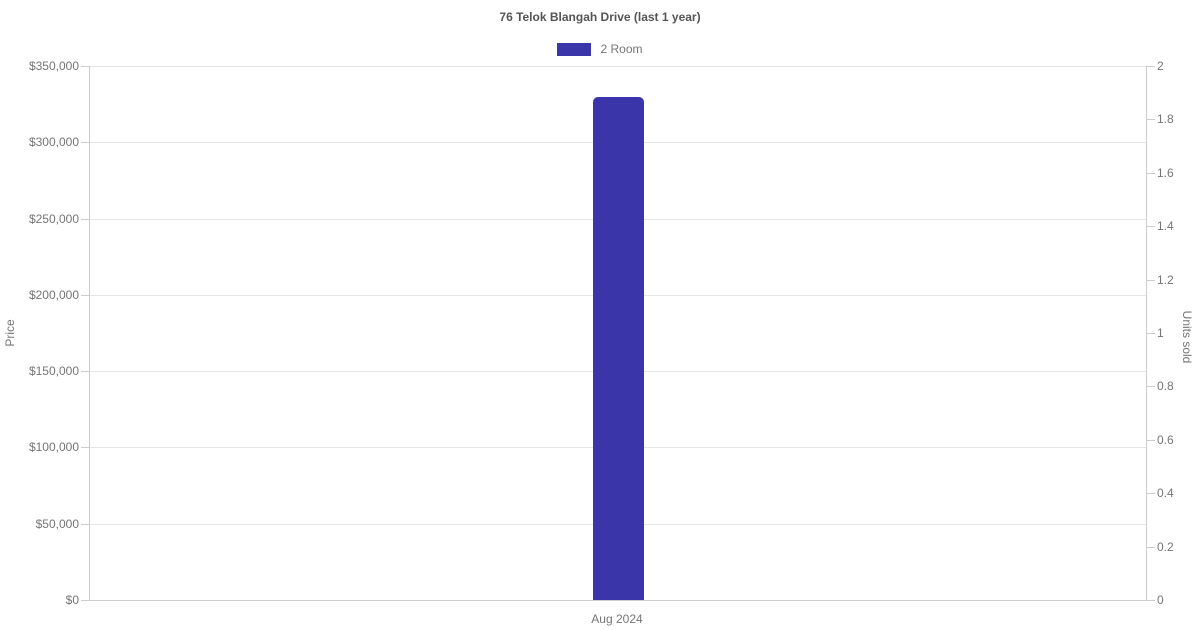  I want to click on y-axis-right-tick-label: 0.4, so click(1165, 493).